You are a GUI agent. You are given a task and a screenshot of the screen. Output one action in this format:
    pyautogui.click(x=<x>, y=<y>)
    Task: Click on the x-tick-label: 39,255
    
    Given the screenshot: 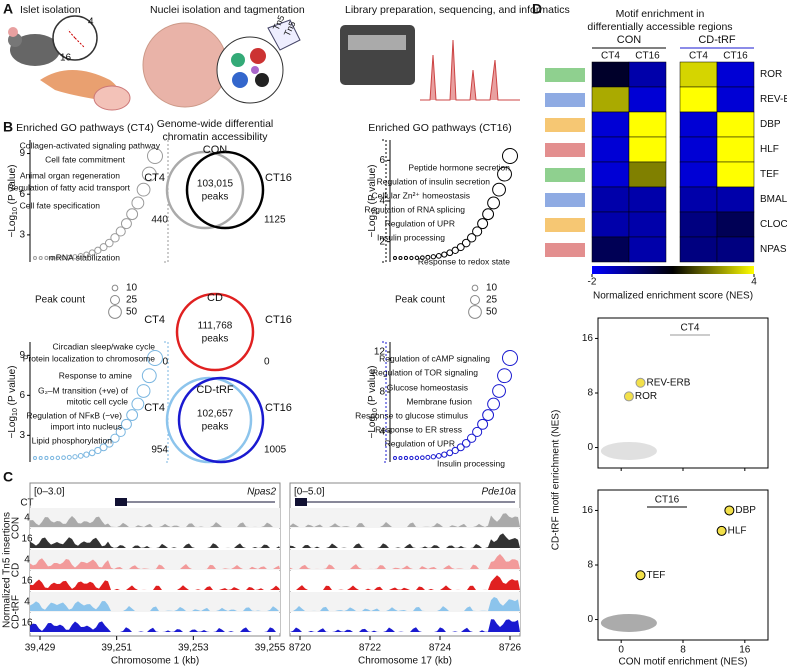 What is the action you would take?
    pyautogui.click(x=270, y=648)
    